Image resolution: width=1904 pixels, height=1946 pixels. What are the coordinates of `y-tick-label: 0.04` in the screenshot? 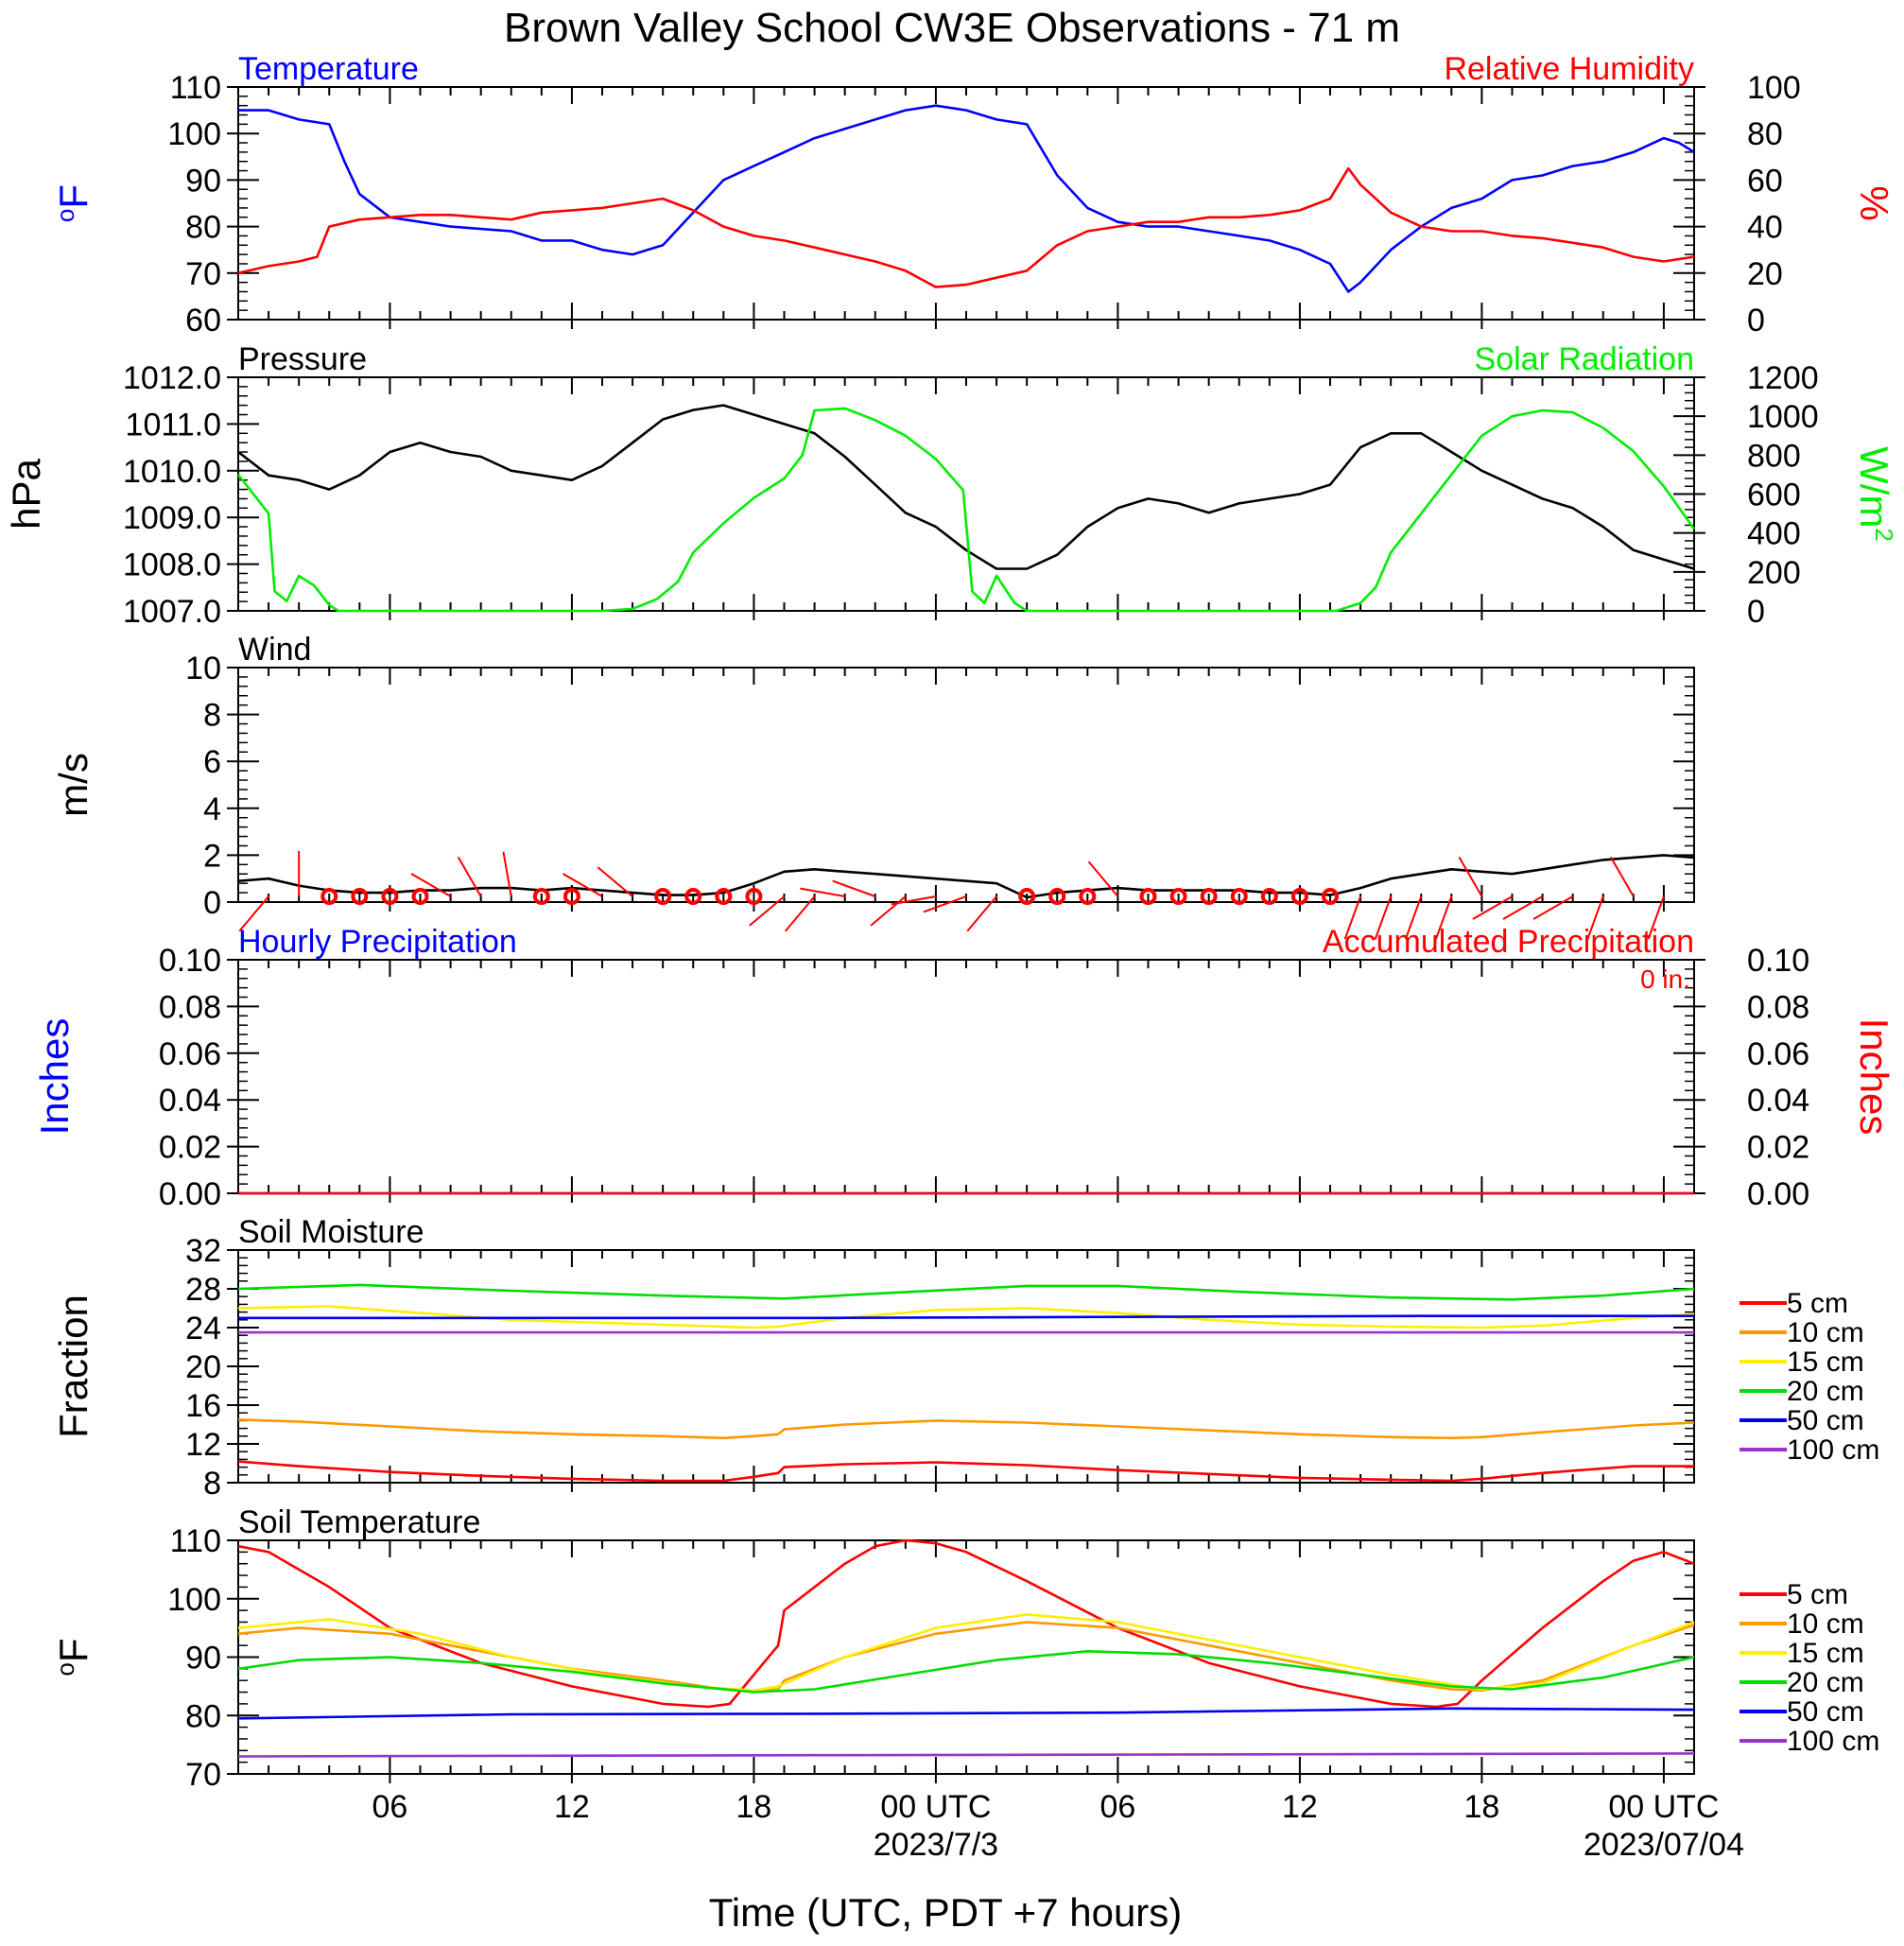 It's located at (190, 1101).